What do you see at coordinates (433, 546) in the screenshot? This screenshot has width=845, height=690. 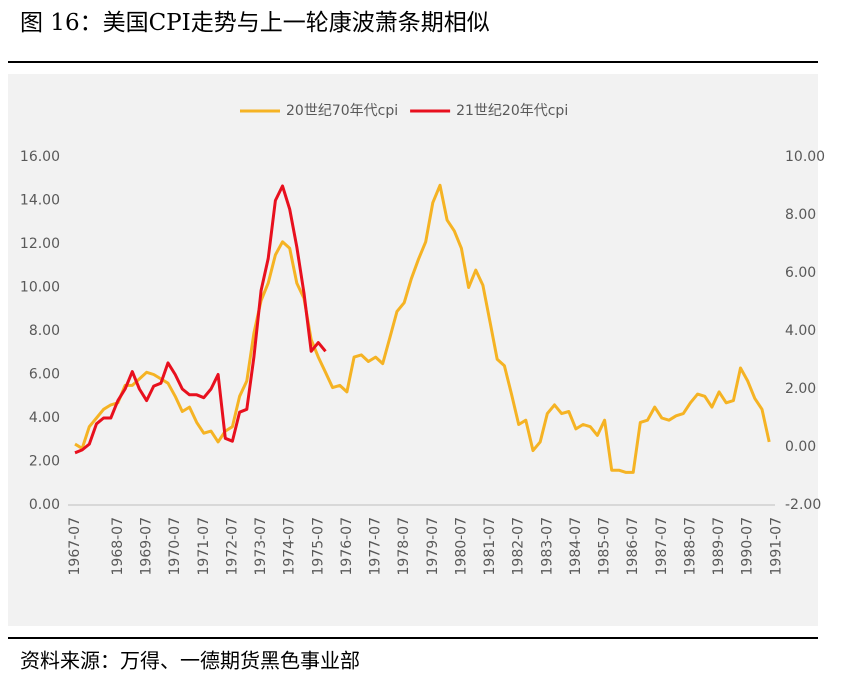 I see `x-tick-label: 1979-07` at bounding box center [433, 546].